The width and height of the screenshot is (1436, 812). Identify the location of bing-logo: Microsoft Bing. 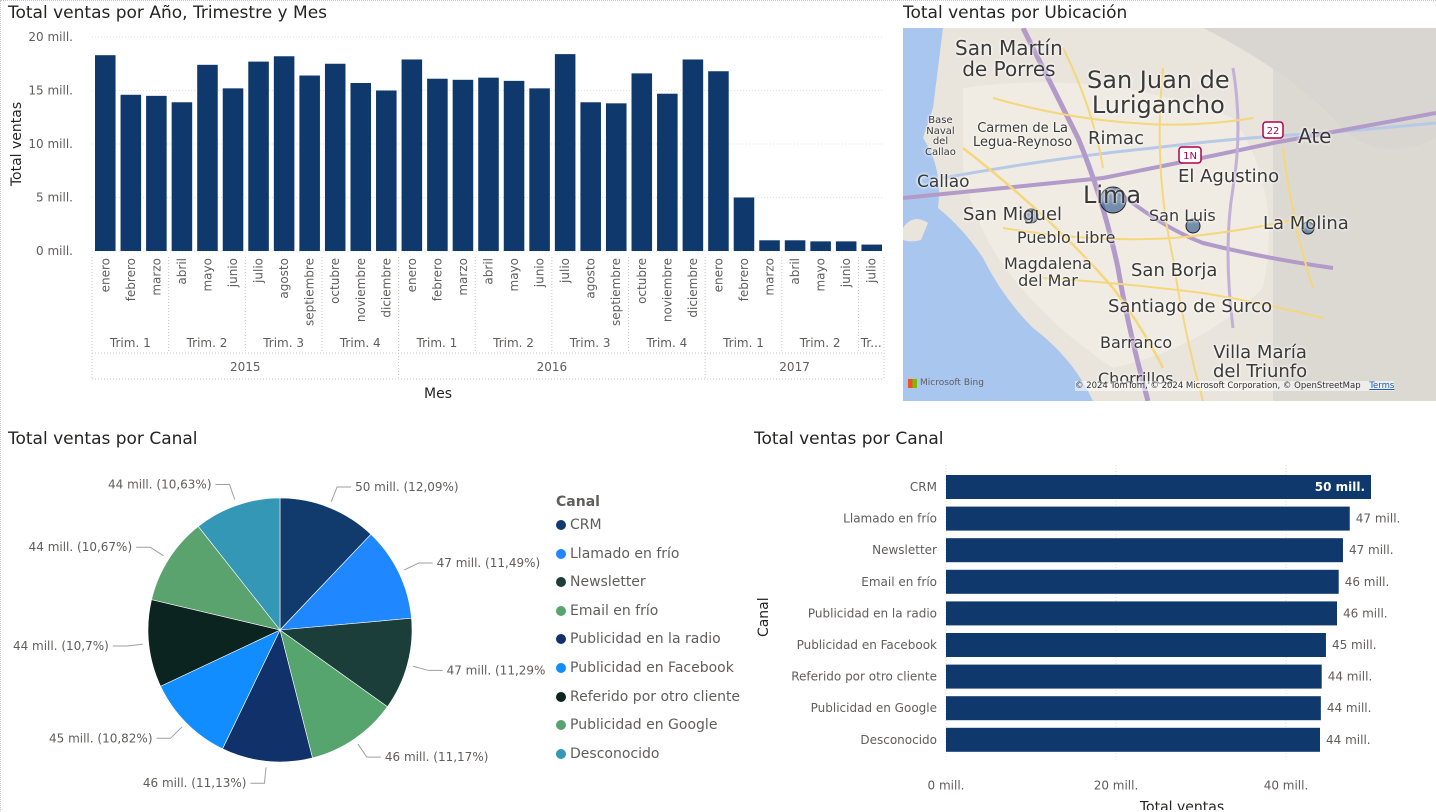
(946, 383).